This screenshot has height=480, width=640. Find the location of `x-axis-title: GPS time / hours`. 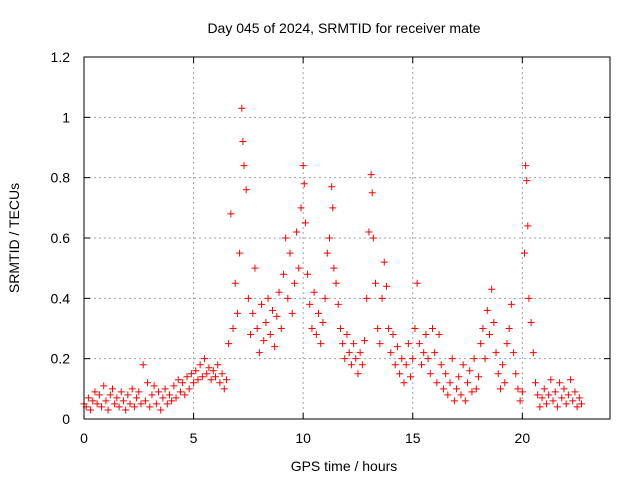

x-axis-title: GPS time / hours is located at coordinates (344, 466).